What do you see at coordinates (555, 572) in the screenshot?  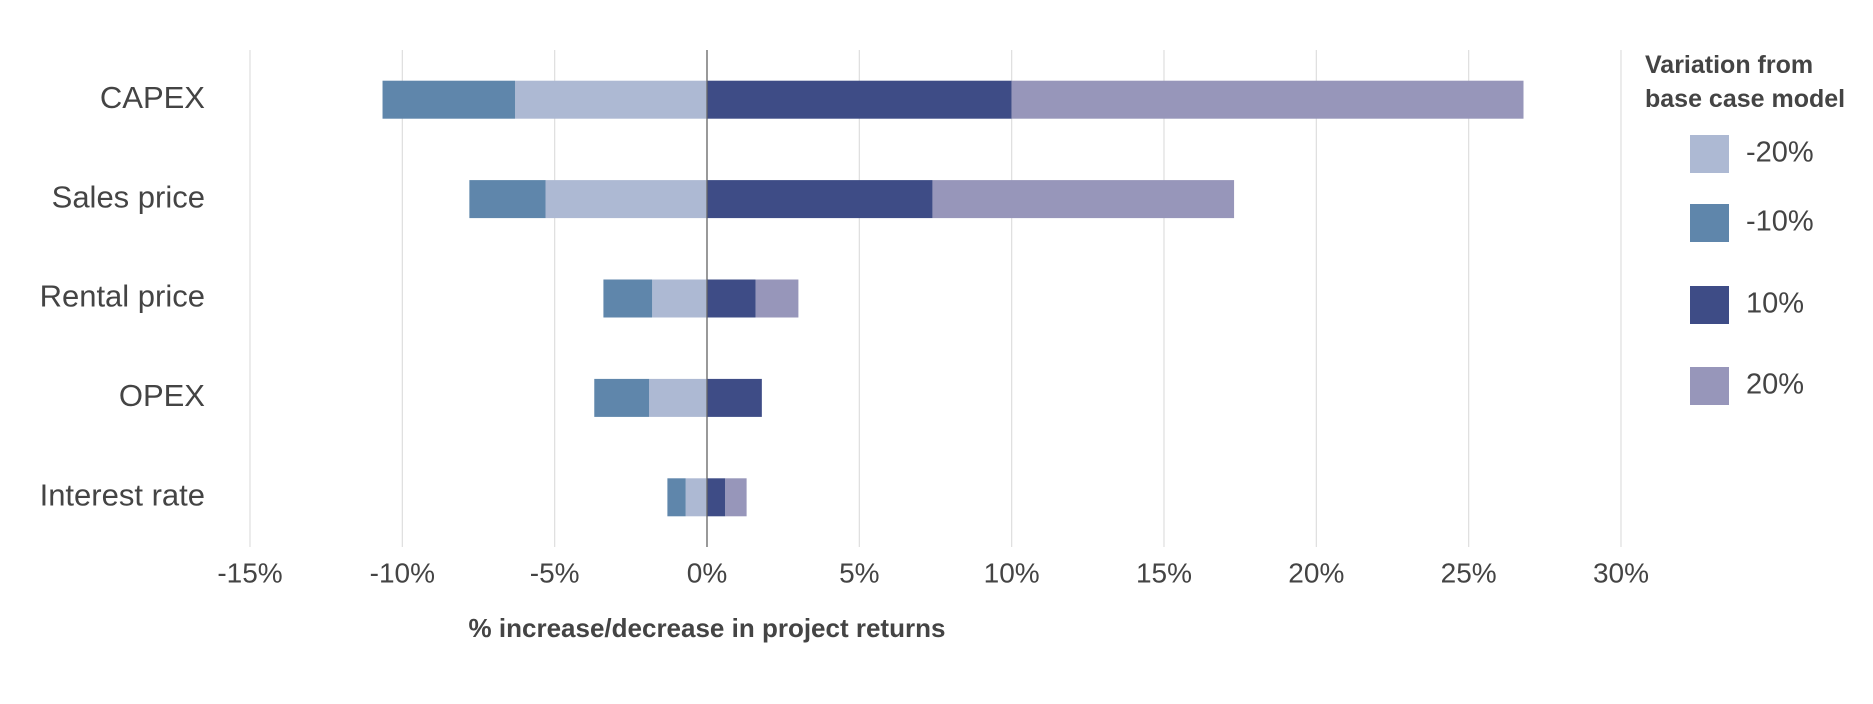 I see `x-tick-label: -5%` at bounding box center [555, 572].